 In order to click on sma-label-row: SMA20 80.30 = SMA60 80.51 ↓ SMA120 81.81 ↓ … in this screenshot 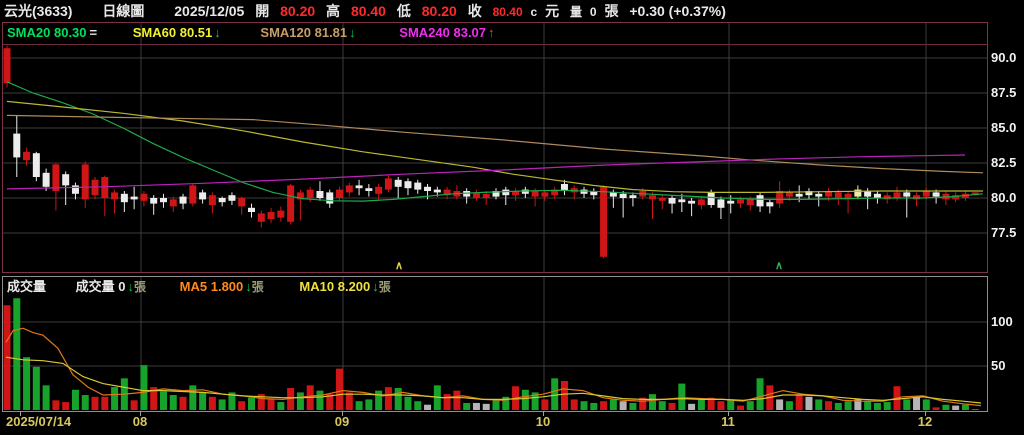, I will do `click(495, 34)`.